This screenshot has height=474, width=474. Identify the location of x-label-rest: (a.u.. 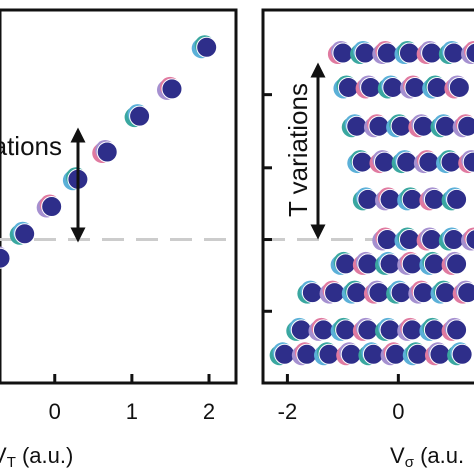
(439, 455).